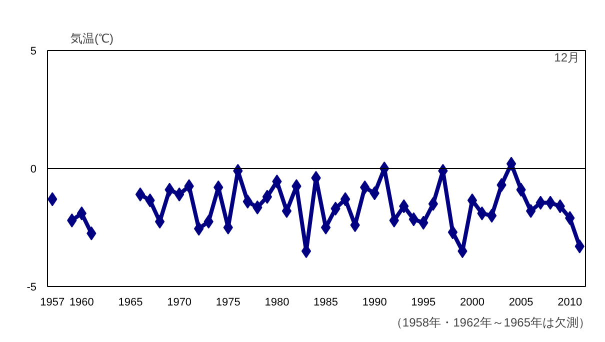 This screenshot has width=605, height=342. What do you see at coordinates (130, 302) in the screenshot?
I see `x-tick-label: 1965` at bounding box center [130, 302].